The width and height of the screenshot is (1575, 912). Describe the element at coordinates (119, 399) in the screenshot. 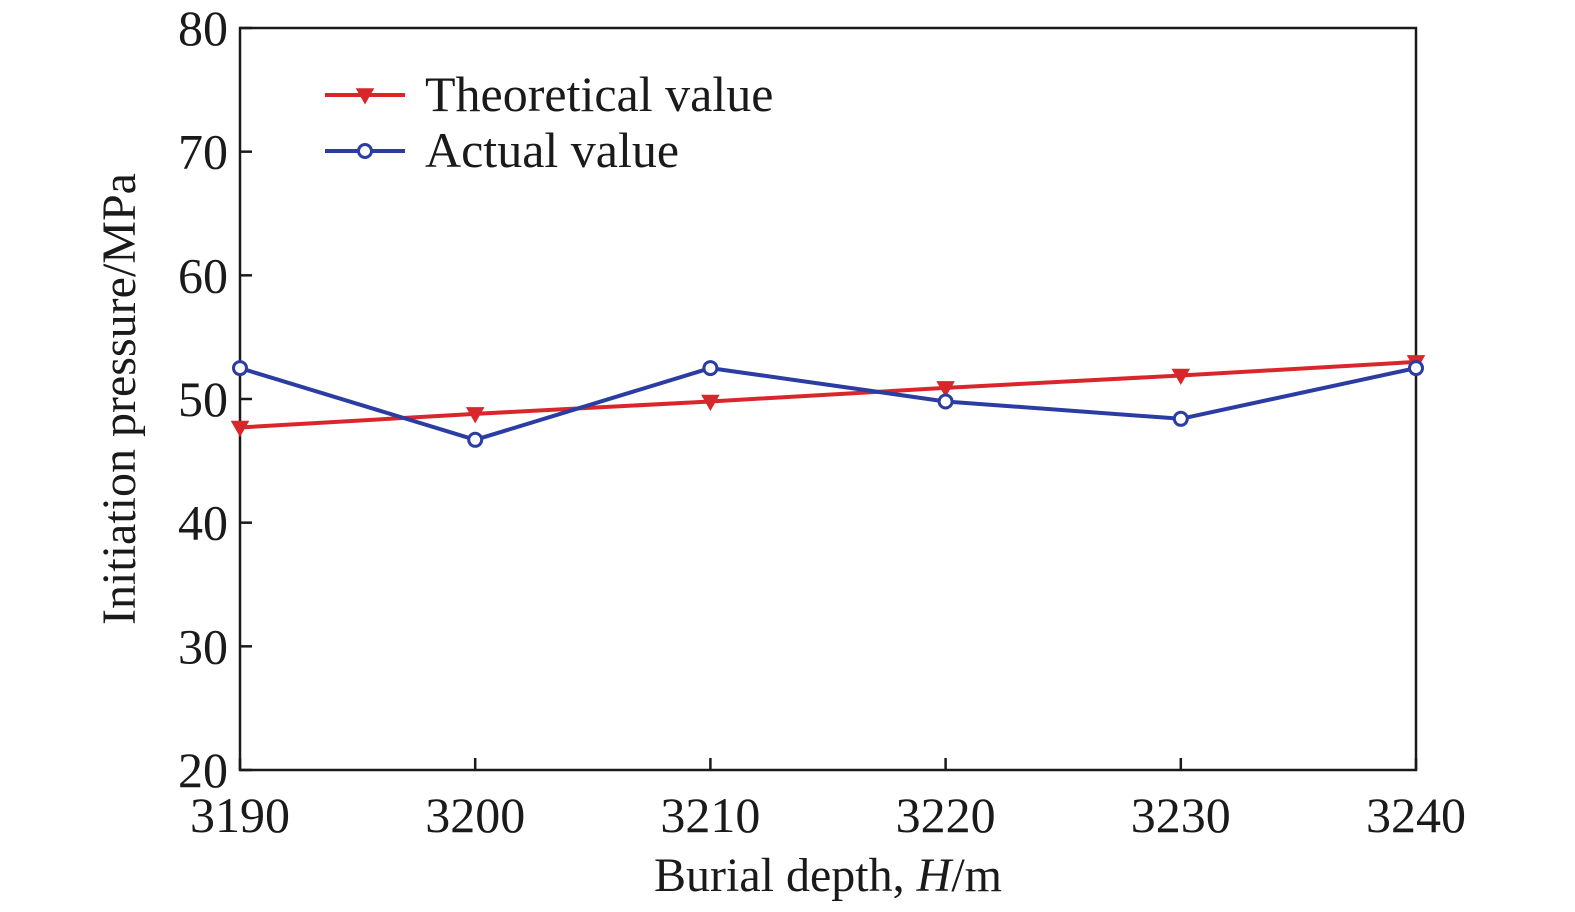

I see `y-axis-label: Initiation pressure/MPa` at that location.